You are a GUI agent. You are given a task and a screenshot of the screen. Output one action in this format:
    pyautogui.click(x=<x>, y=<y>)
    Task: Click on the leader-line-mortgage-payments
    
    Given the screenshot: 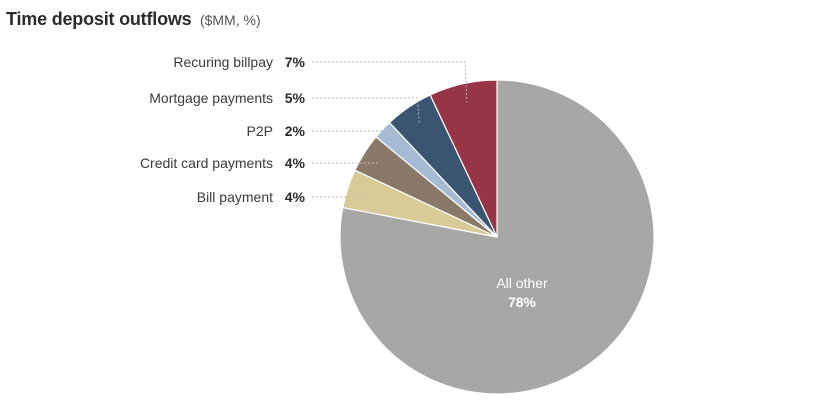 What is the action you would take?
    pyautogui.click(x=366, y=110)
    